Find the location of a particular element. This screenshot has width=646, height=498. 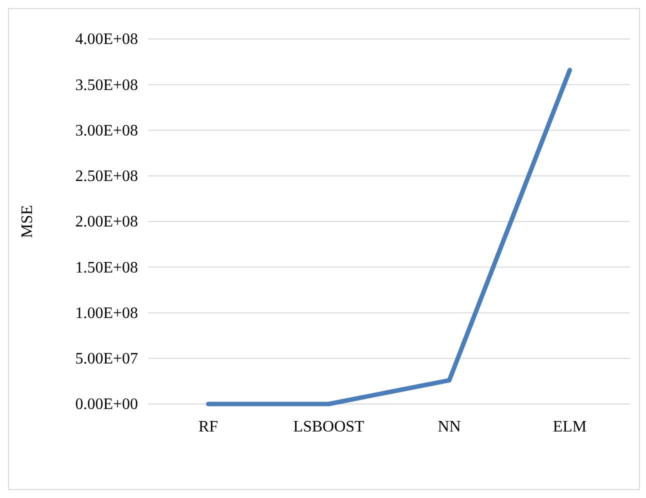

x-tick-label: RF is located at coordinates (208, 427).